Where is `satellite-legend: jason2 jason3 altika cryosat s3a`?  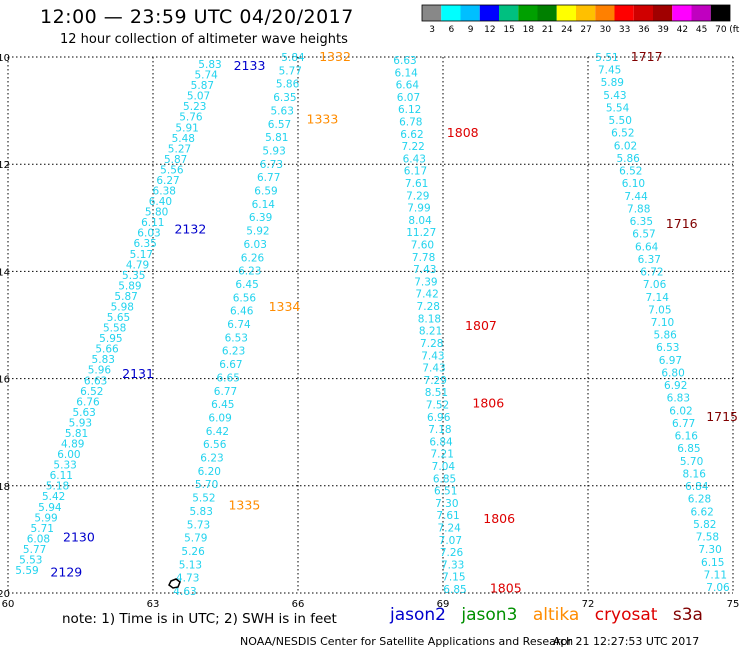 satellite-legend: jason2 jason3 altika cryosat s3a is located at coordinates (551, 615).